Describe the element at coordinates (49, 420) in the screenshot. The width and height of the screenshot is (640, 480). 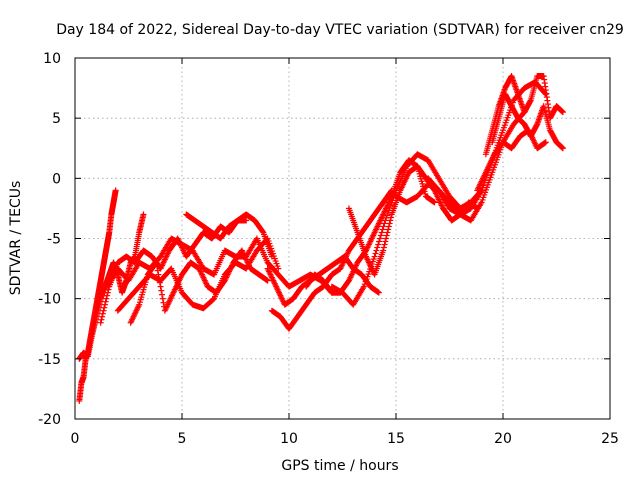
I see `y-tick-label: -20` at that location.